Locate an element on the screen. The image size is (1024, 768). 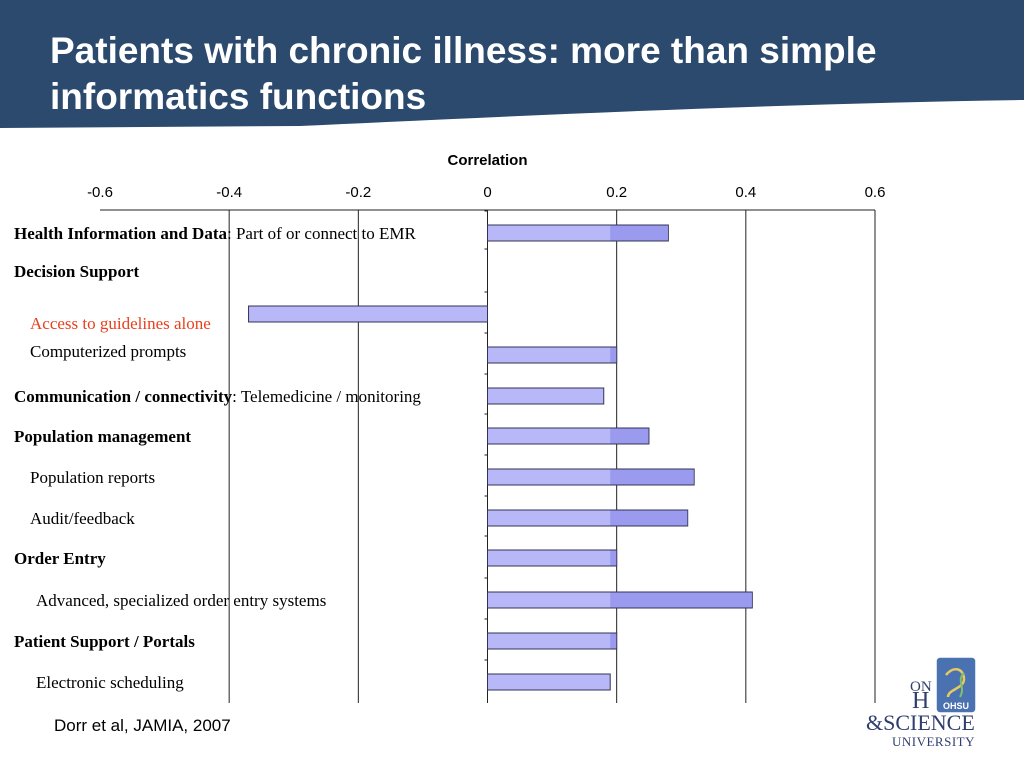
x-tick-label: -0.6 is located at coordinates (100, 192).